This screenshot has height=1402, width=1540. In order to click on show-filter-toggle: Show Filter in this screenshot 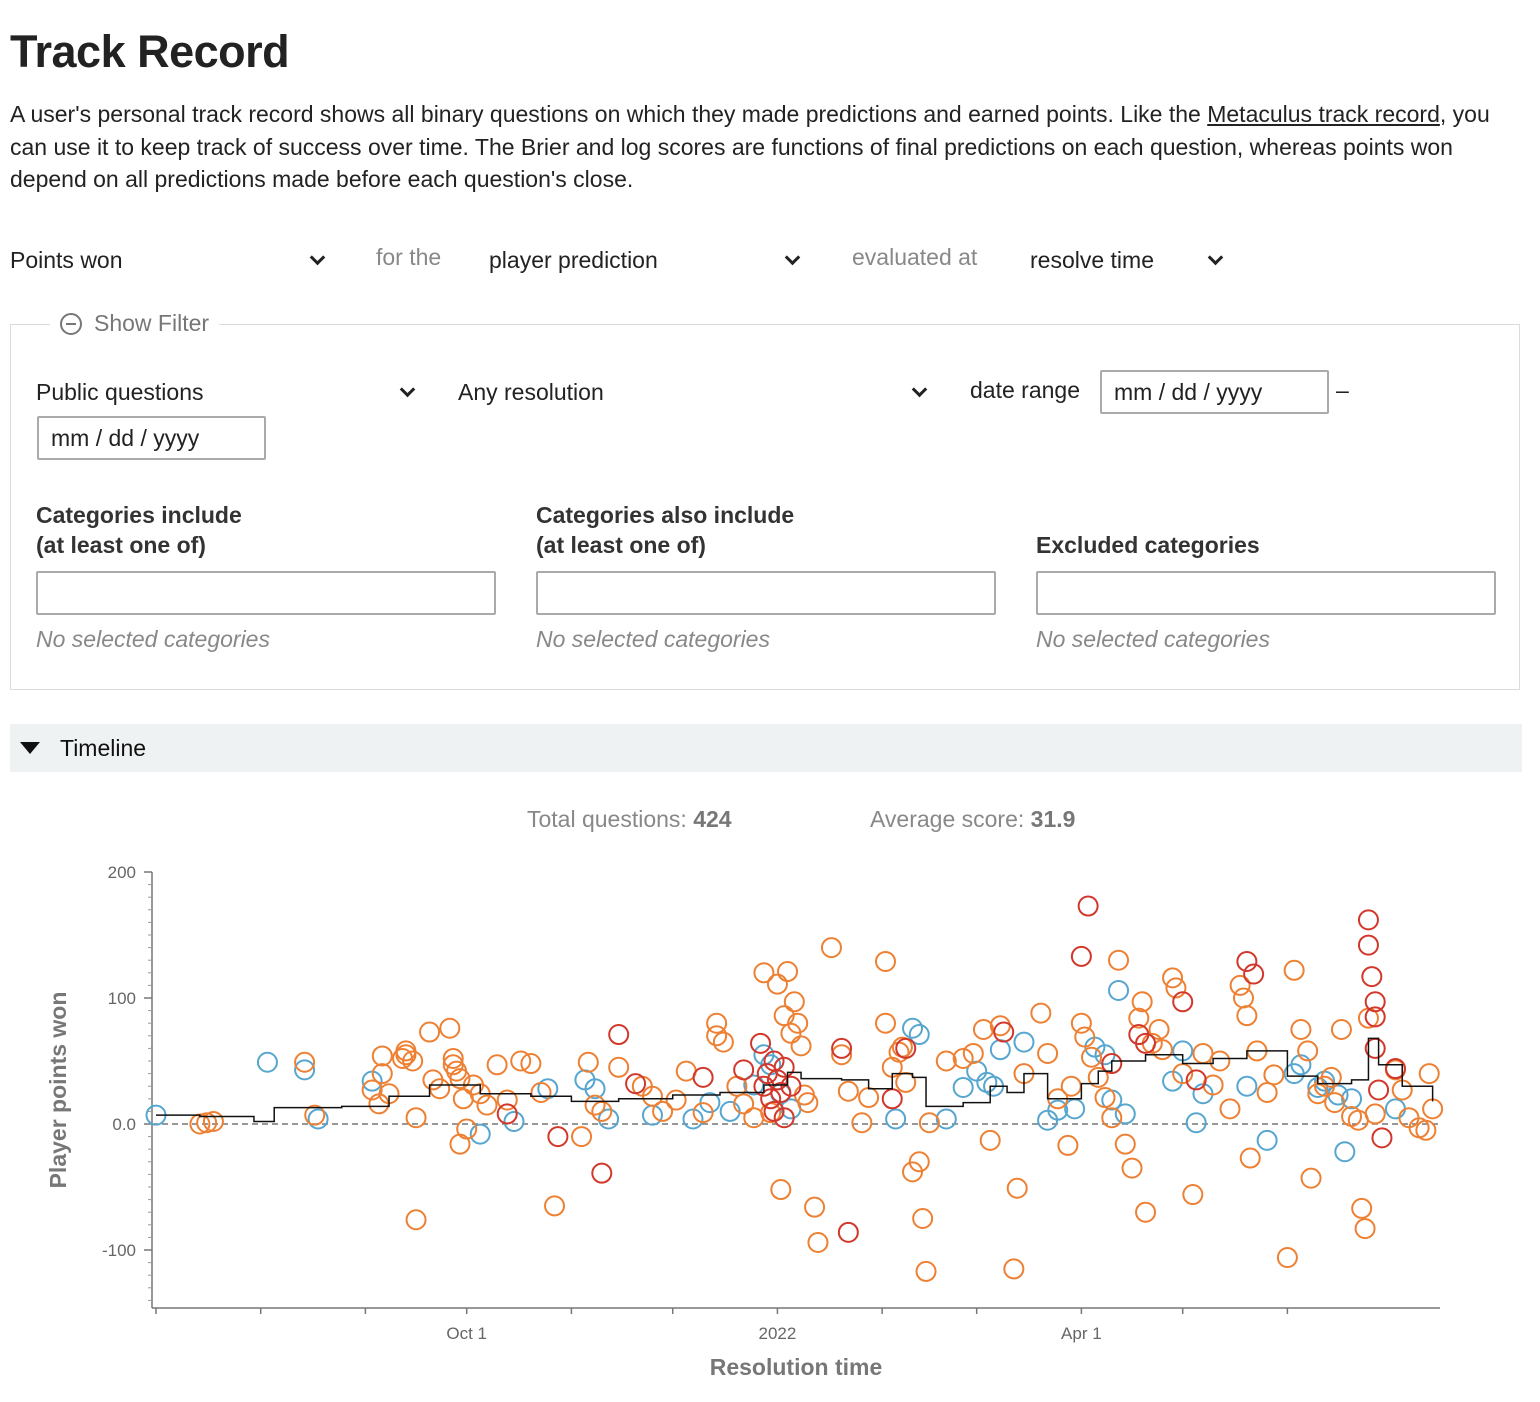, I will do `click(135, 323)`.